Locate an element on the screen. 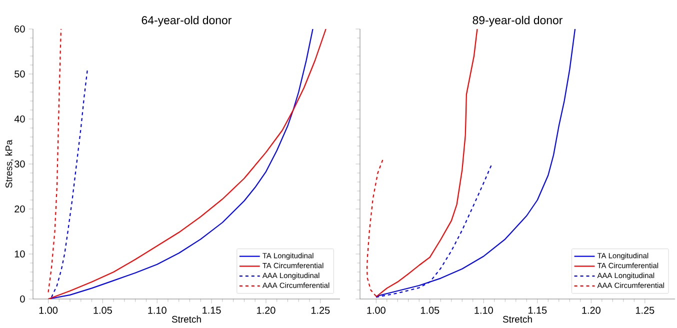  y-tick-label: 0 is located at coordinates (22, 299).